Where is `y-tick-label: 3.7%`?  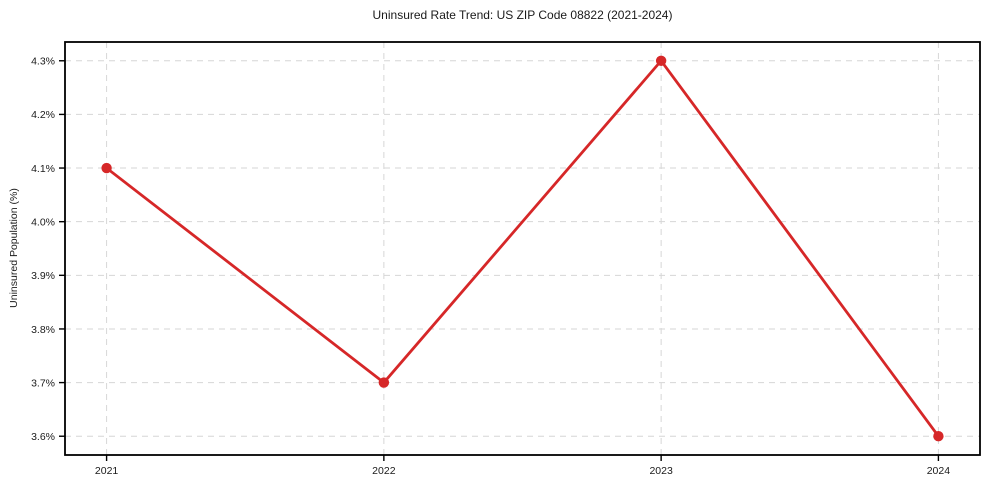 y-tick-label: 3.7% is located at coordinates (43, 383).